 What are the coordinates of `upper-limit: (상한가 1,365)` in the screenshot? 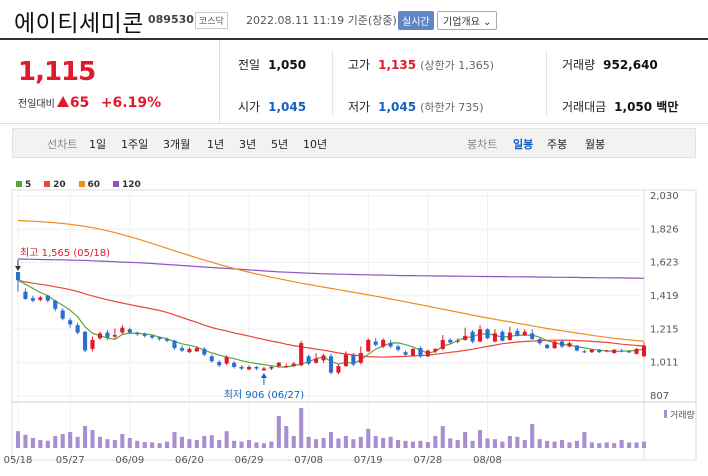 It's located at (457, 65).